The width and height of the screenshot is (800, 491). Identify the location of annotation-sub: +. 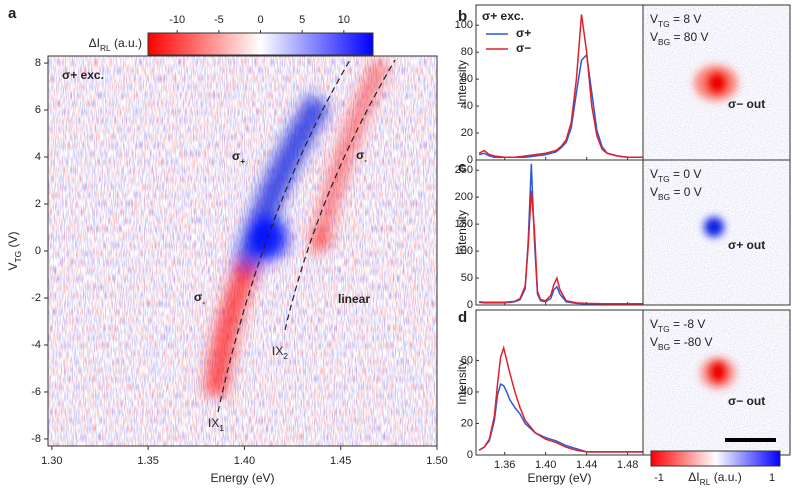
(242, 161).